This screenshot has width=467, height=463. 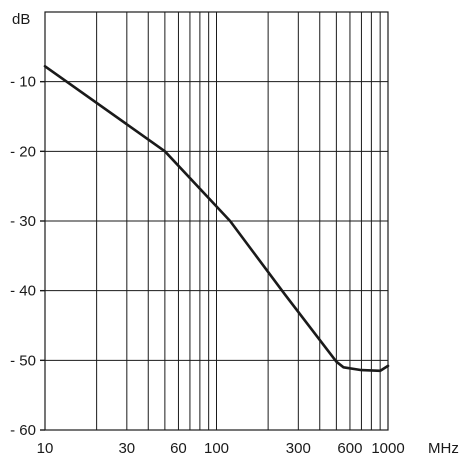 What do you see at coordinates (23, 221) in the screenshot?
I see `y-tick-label: - 30` at bounding box center [23, 221].